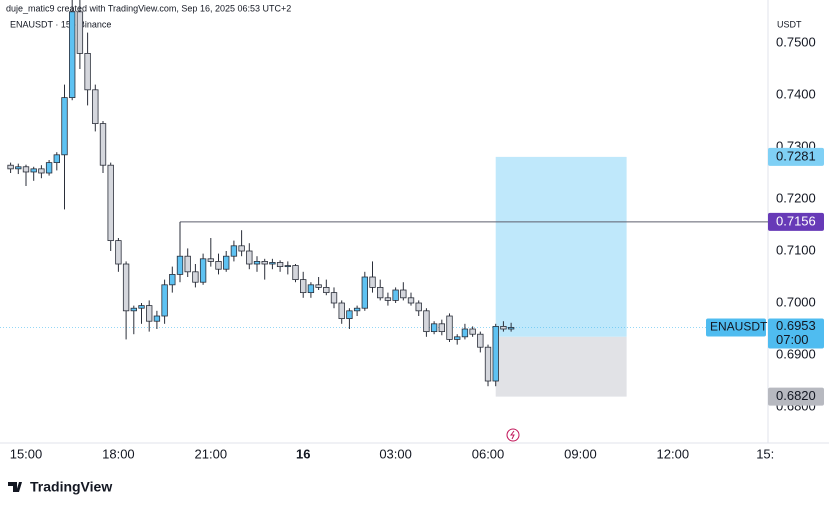  Describe the element at coordinates (513, 435) in the screenshot. I see `replay-icon` at that location.